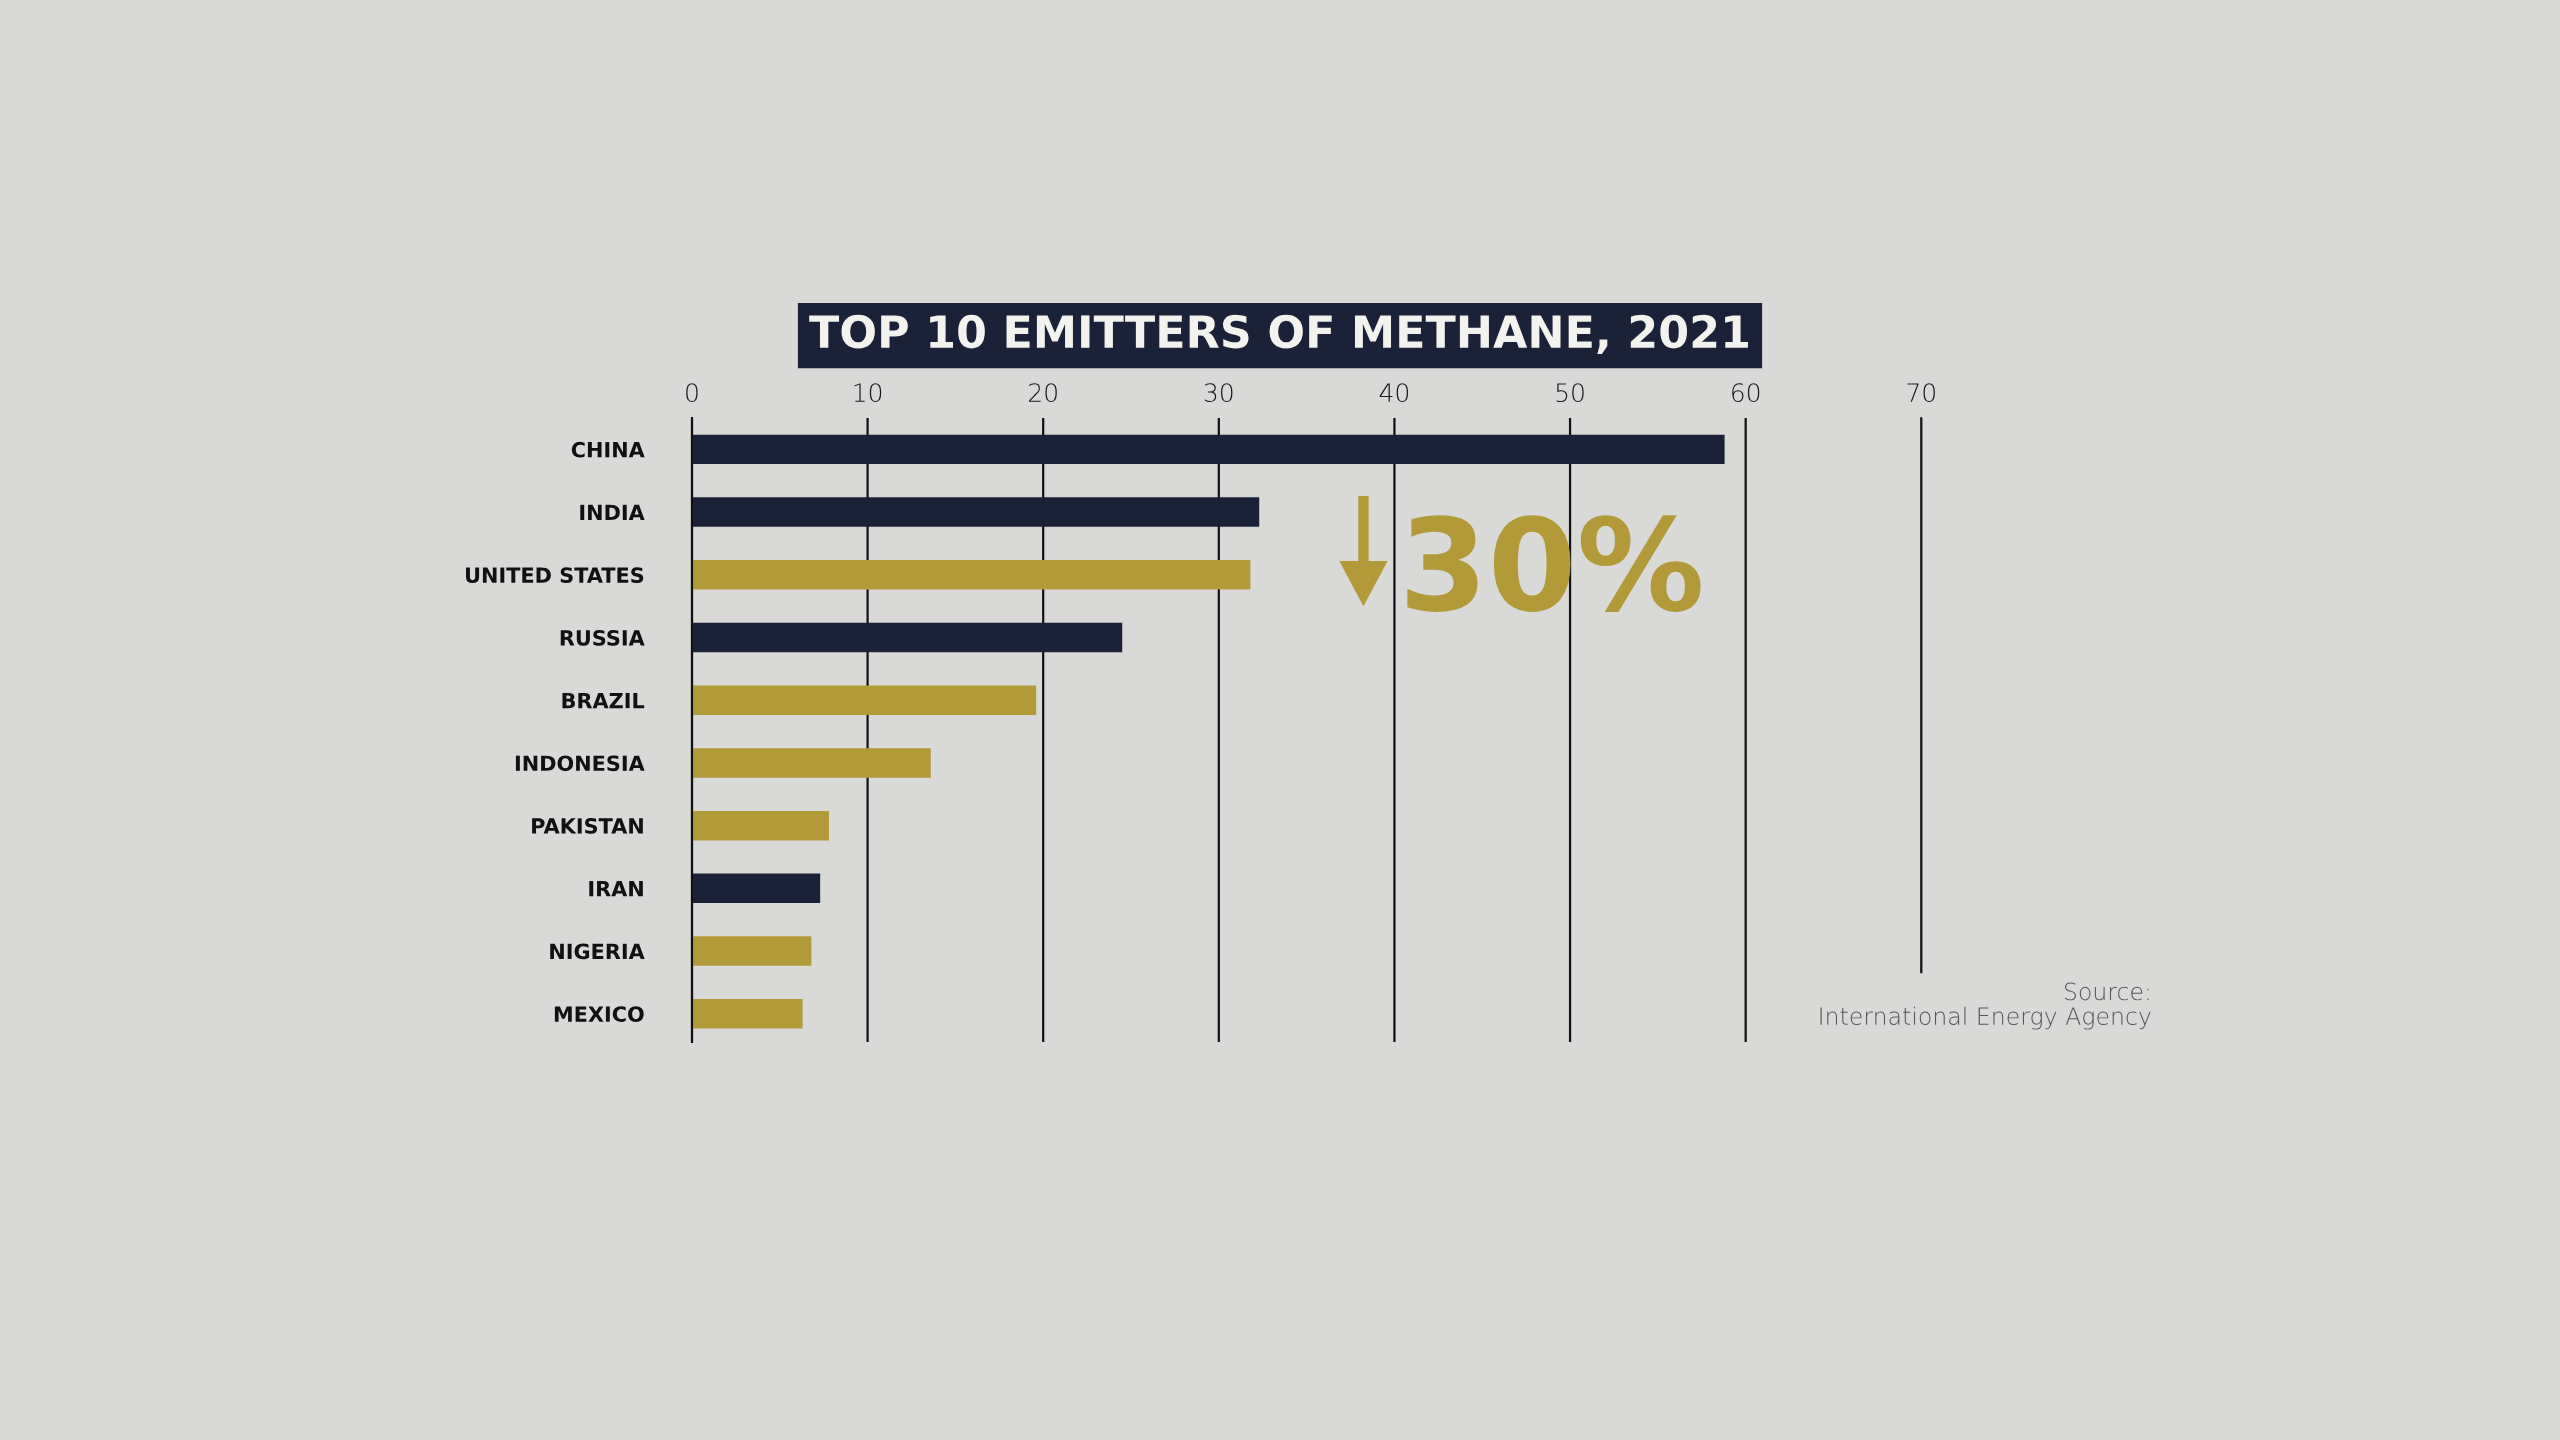  What do you see at coordinates (1570, 393) in the screenshot?
I see `x-tick-label: 50` at bounding box center [1570, 393].